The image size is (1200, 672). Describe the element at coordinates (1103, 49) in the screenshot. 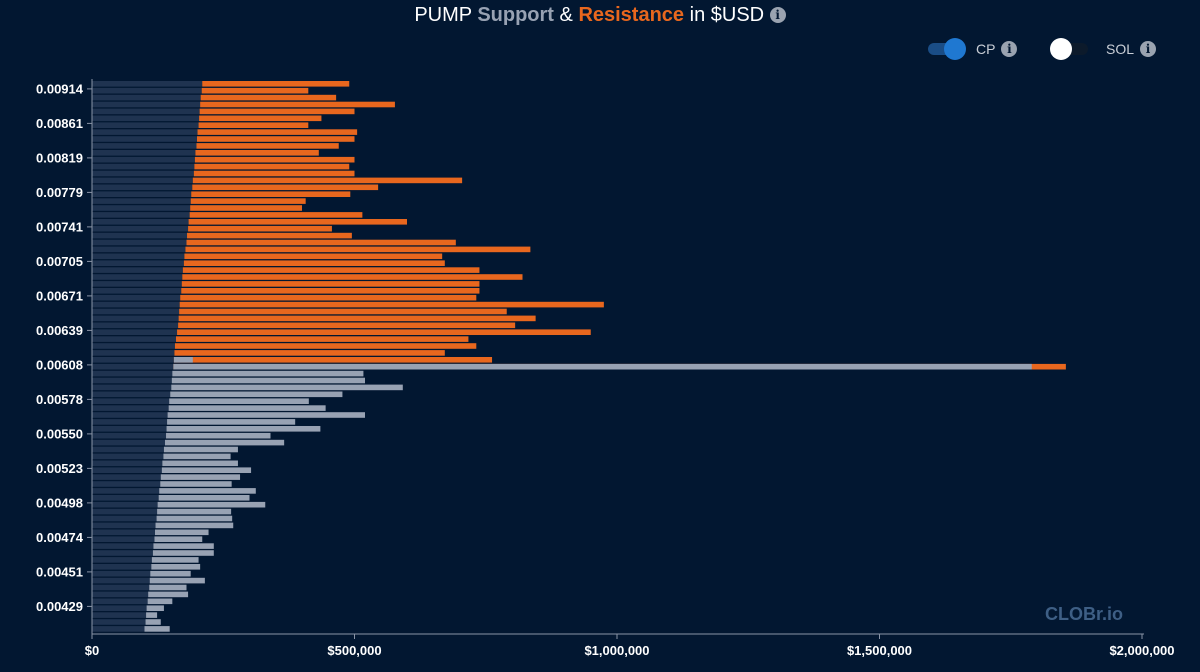

I see `sol-toggle-group: SOL i` at that location.